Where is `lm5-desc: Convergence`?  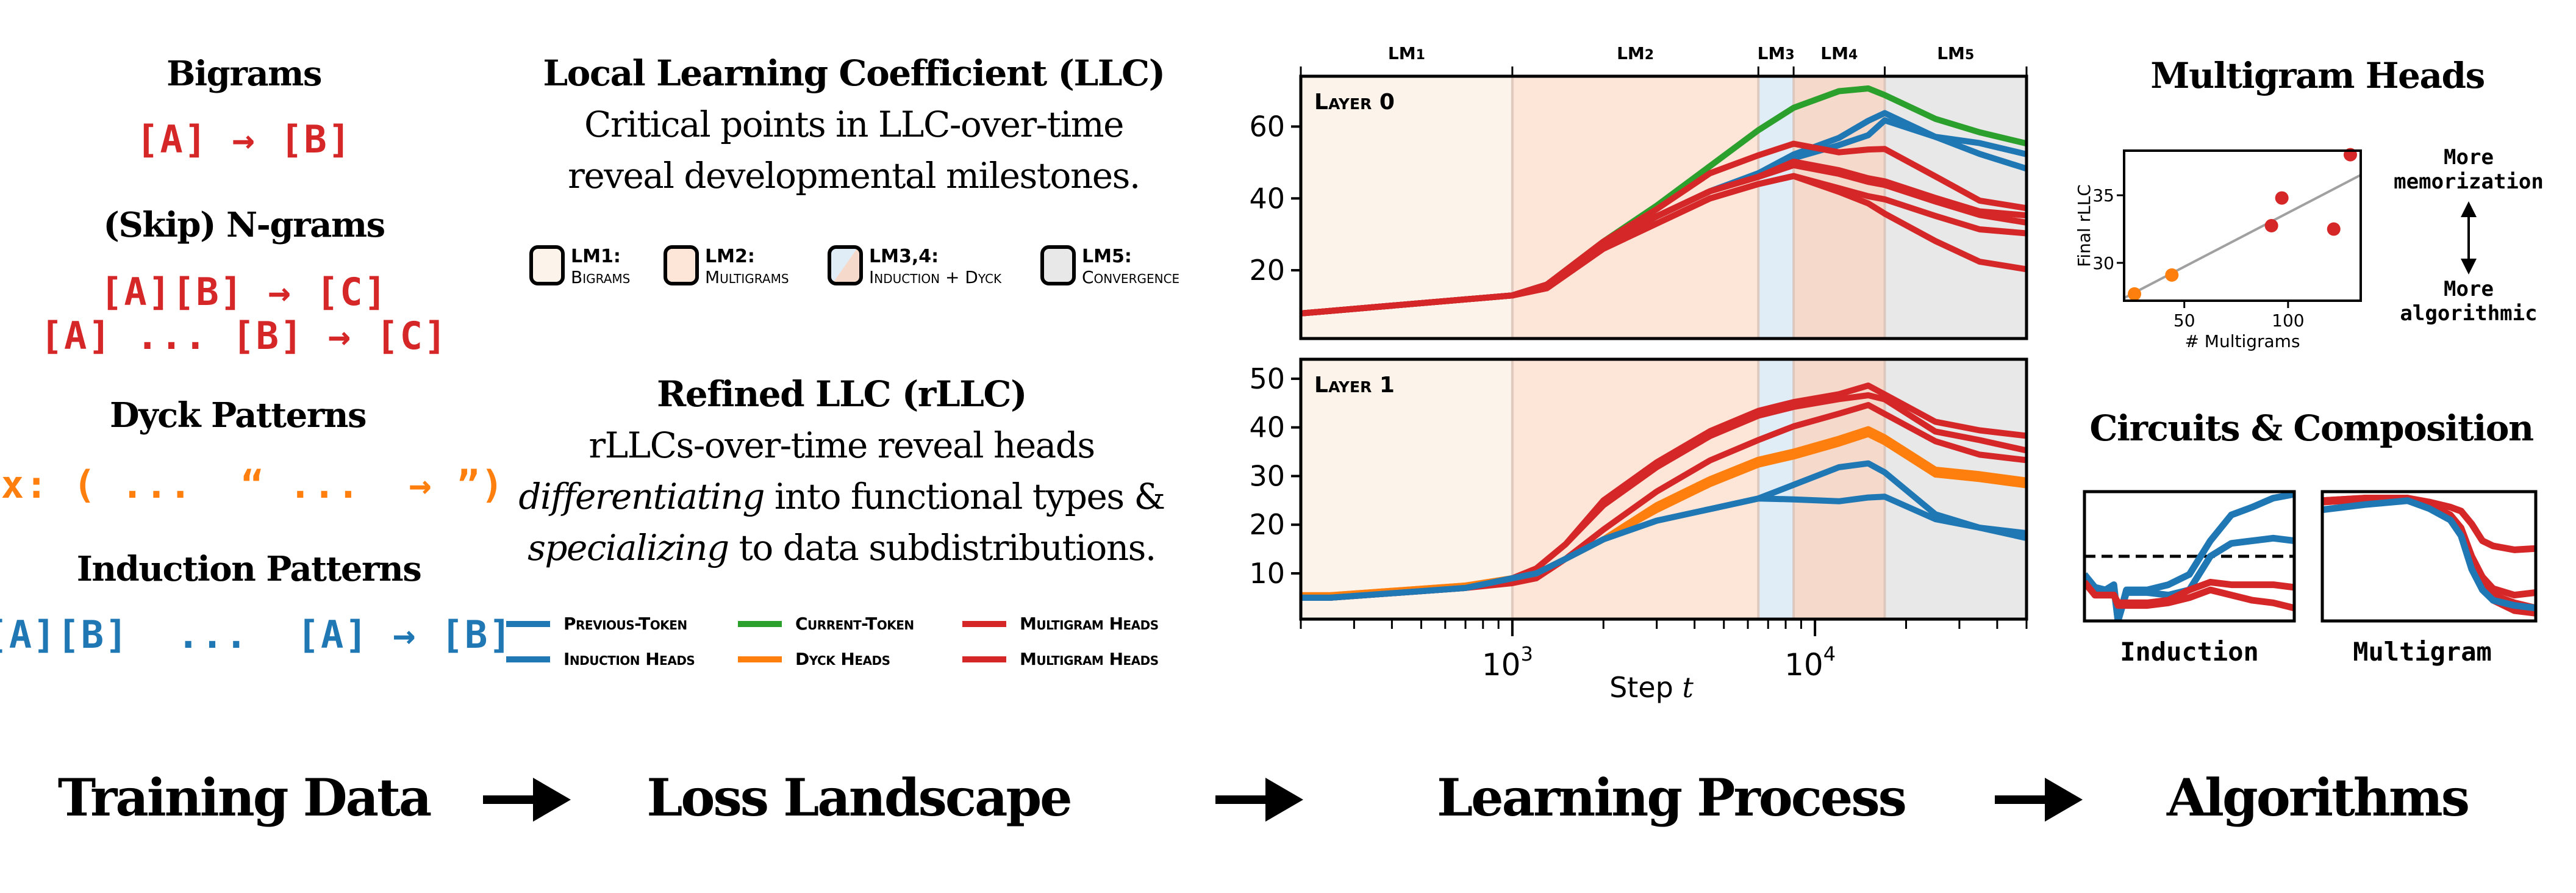
lm5-desc: Convergence is located at coordinates (1131, 277).